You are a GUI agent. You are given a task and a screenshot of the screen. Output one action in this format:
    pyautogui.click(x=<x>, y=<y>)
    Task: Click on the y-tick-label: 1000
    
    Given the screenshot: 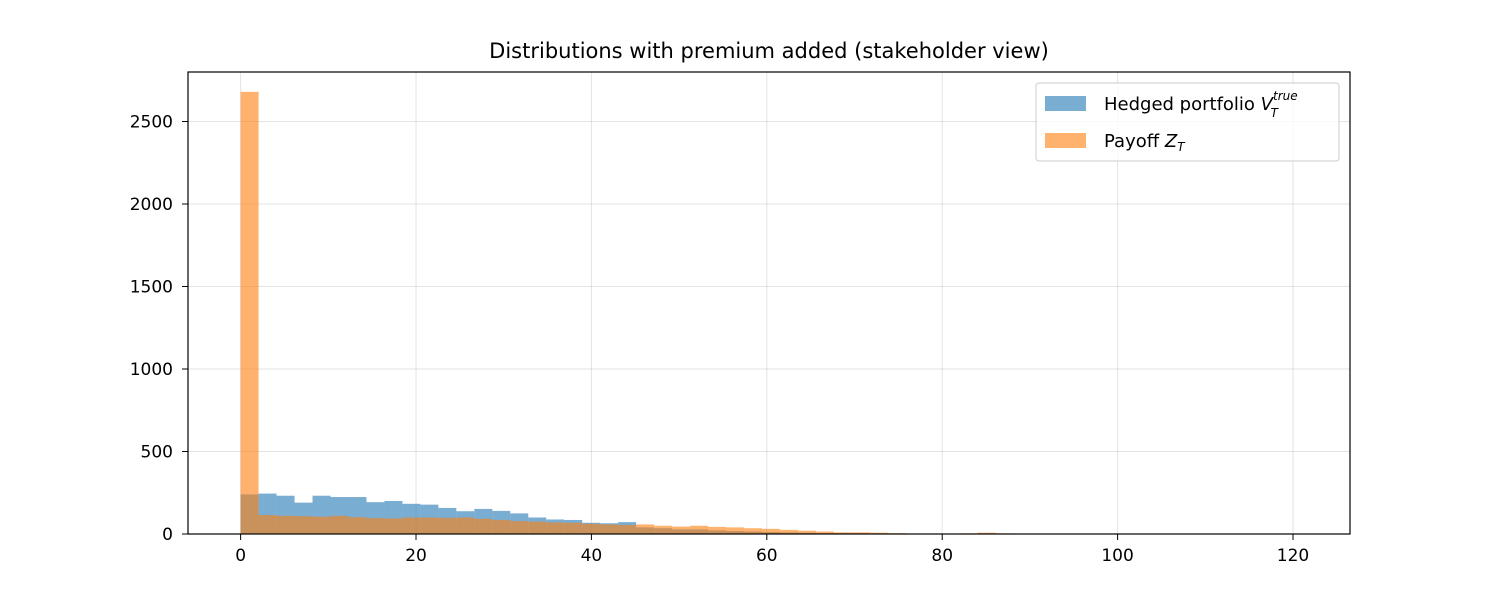 What is the action you would take?
    pyautogui.click(x=151, y=370)
    